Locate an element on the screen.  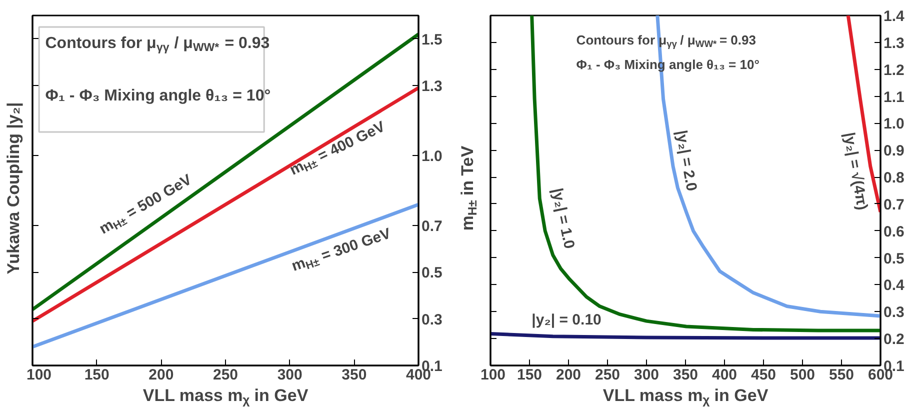
y-tick-label: 0.9 is located at coordinates (894, 151).